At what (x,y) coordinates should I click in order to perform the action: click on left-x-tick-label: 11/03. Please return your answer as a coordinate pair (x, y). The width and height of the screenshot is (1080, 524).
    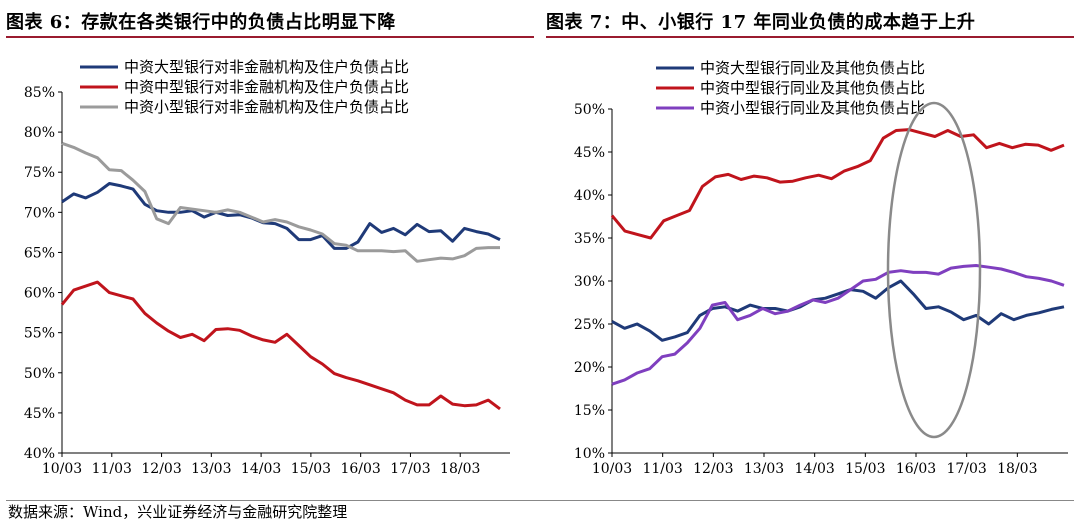
    Looking at the image, I should click on (112, 469).